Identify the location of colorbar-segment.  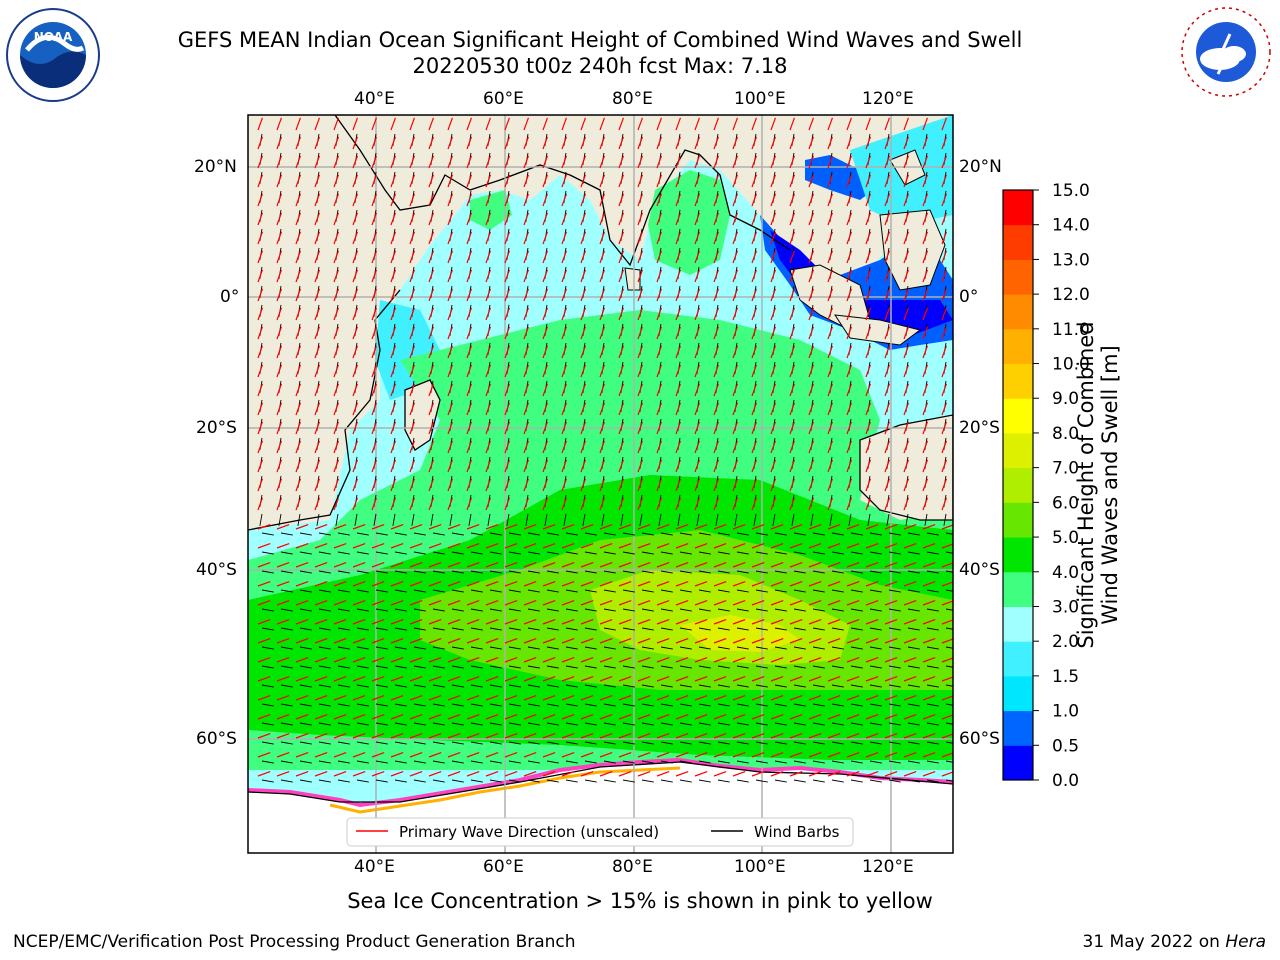
(1018, 312).